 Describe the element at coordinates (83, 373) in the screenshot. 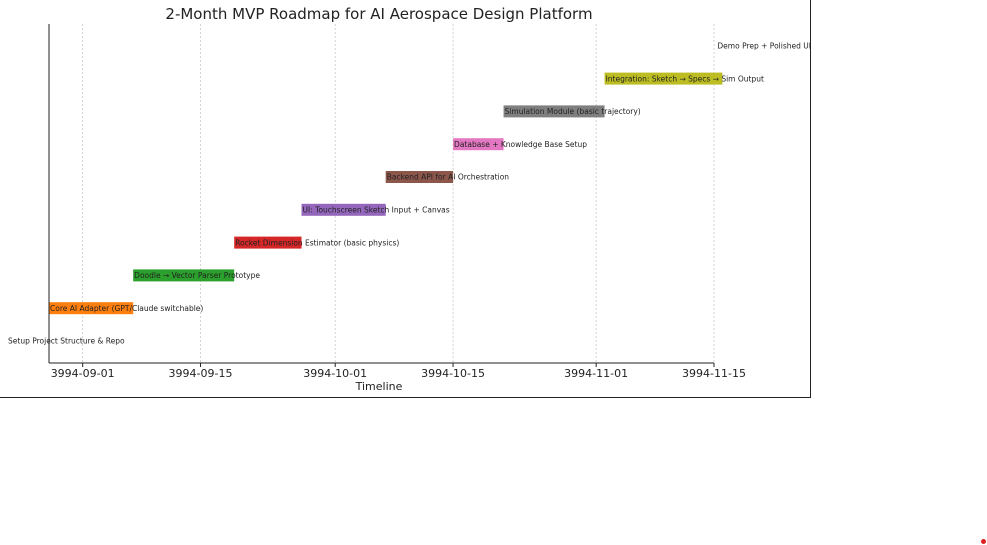

I see `x-tick-label: 3994-09-01` at that location.